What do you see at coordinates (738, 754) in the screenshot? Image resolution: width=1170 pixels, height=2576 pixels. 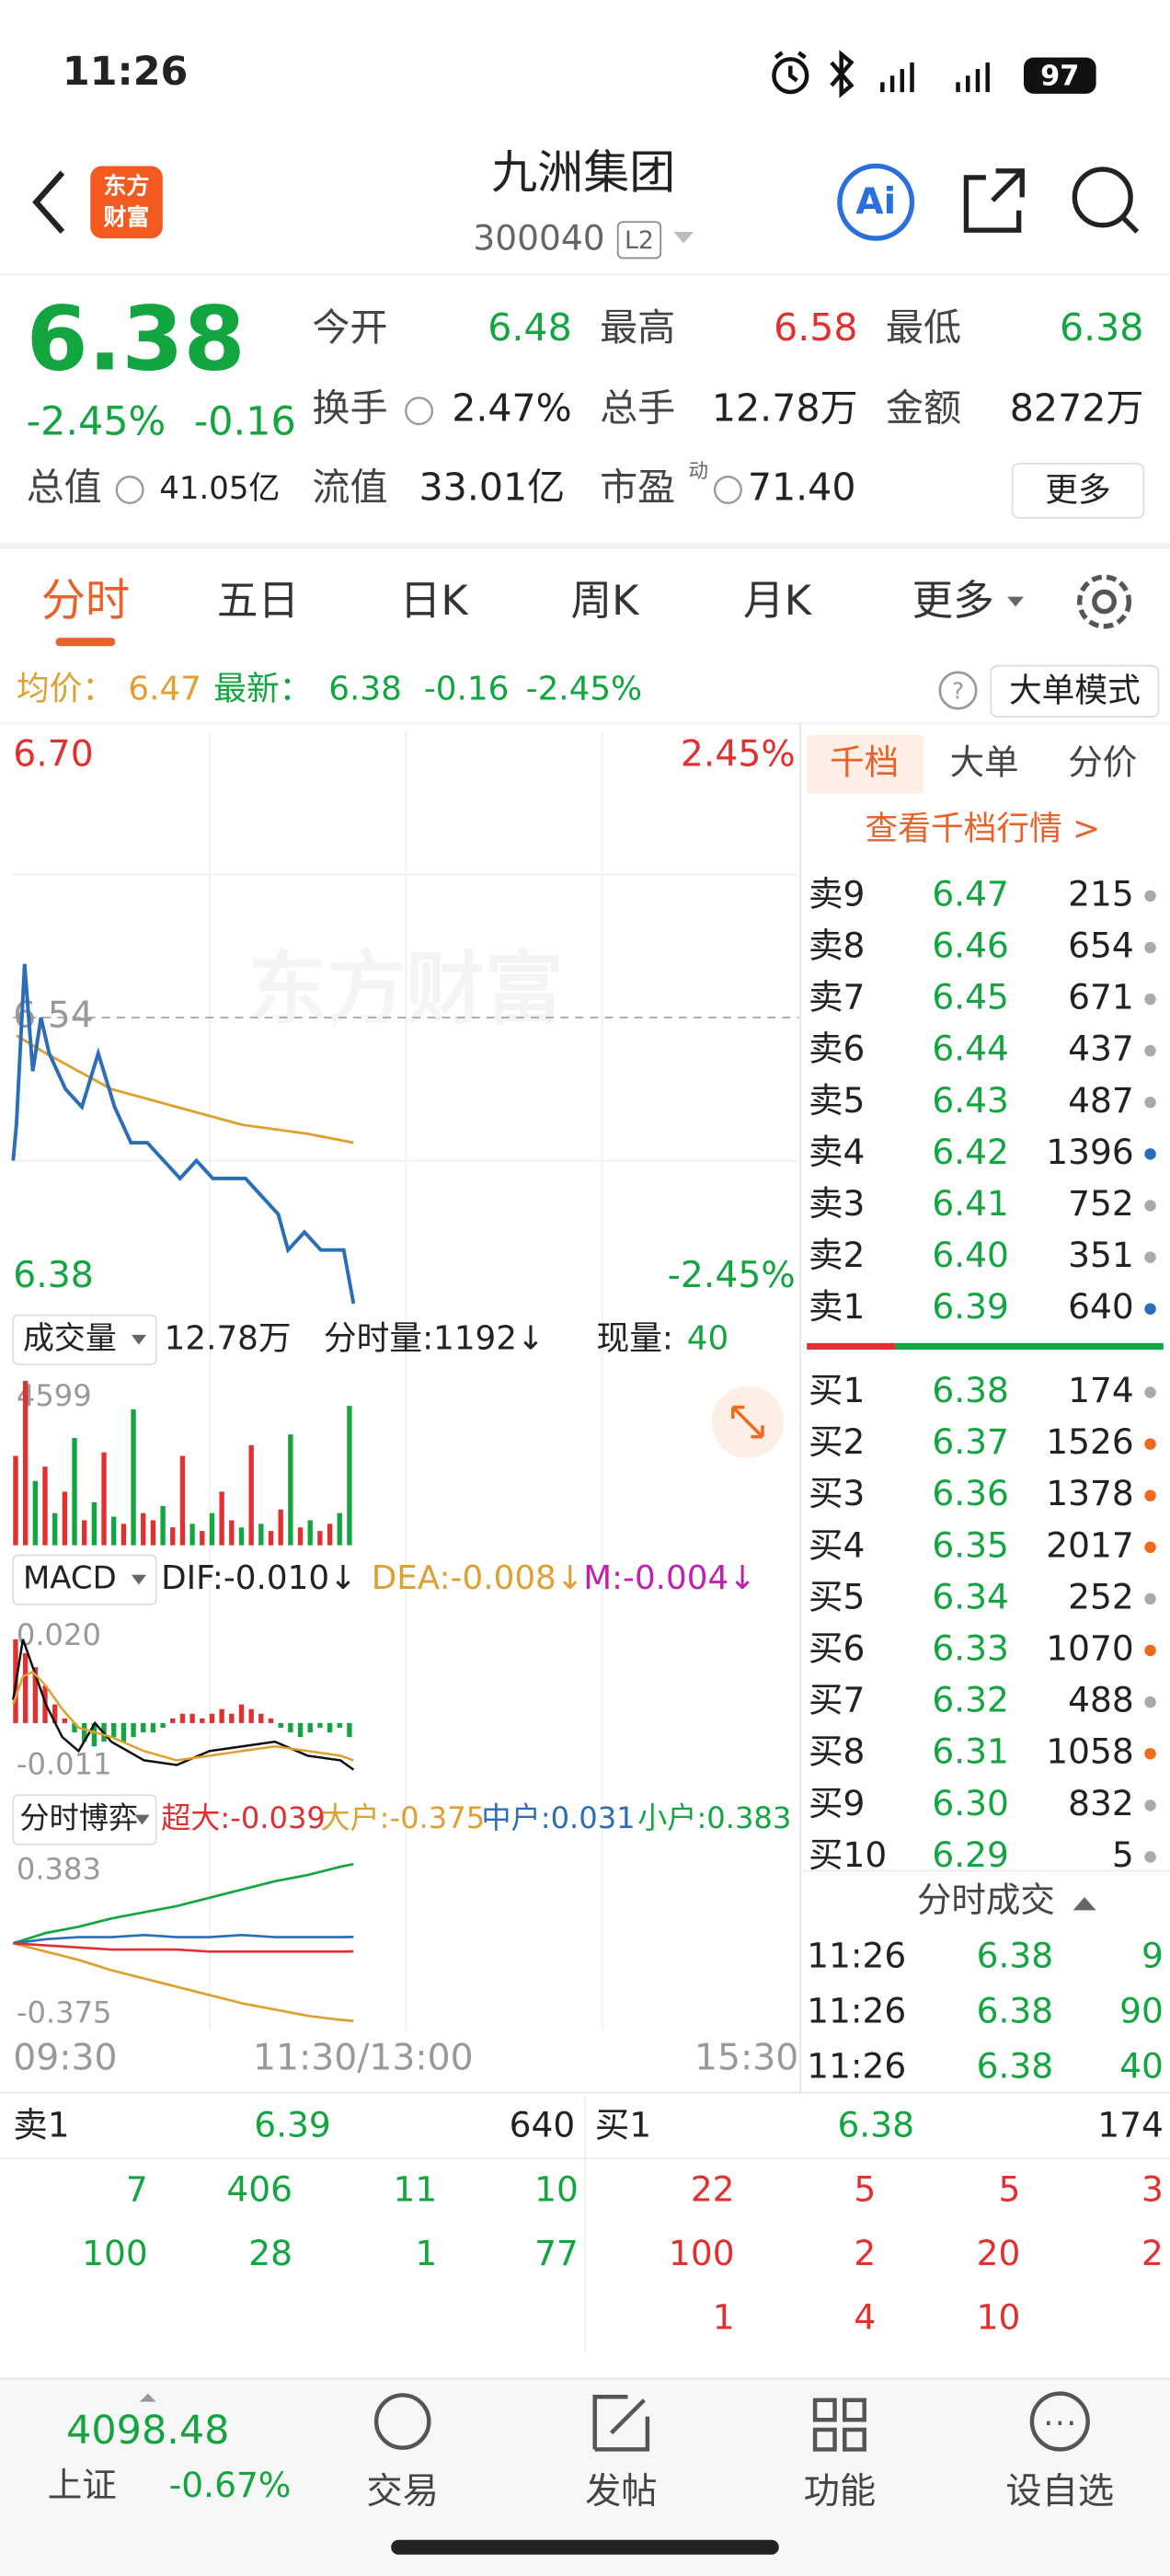 I see `pct-tick-label: 2.45%` at bounding box center [738, 754].